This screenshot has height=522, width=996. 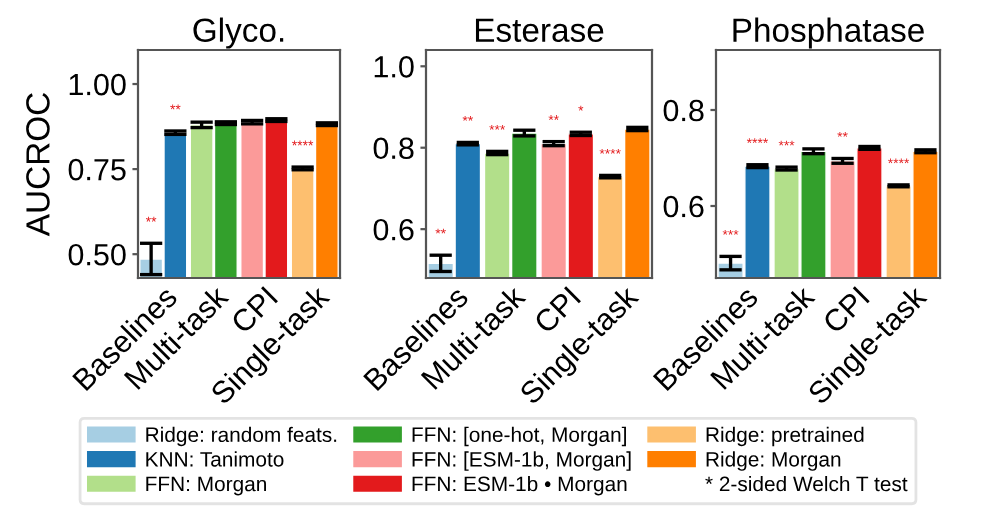 I want to click on chart-title: Esterase, so click(x=539, y=30).